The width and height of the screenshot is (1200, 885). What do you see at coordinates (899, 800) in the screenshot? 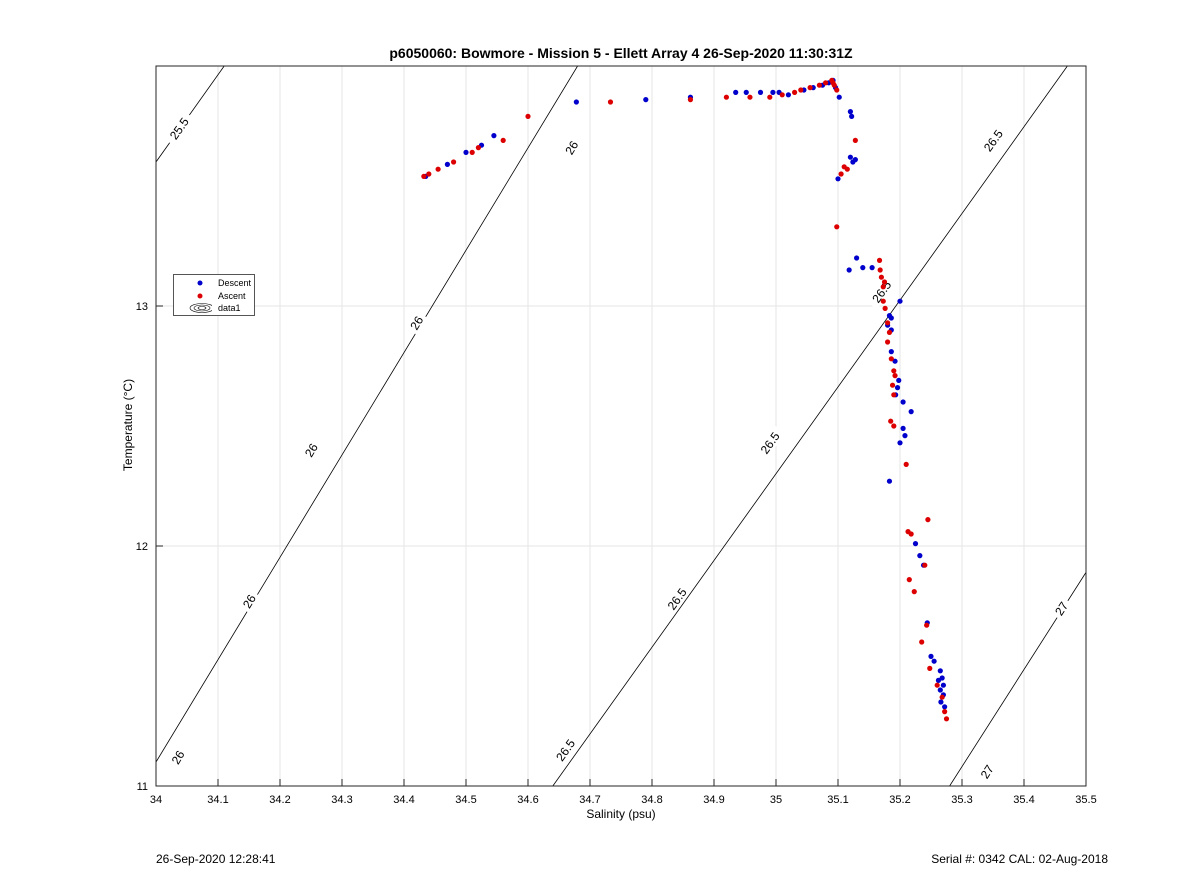
I see `x-tick-label: 35.2` at bounding box center [899, 800].